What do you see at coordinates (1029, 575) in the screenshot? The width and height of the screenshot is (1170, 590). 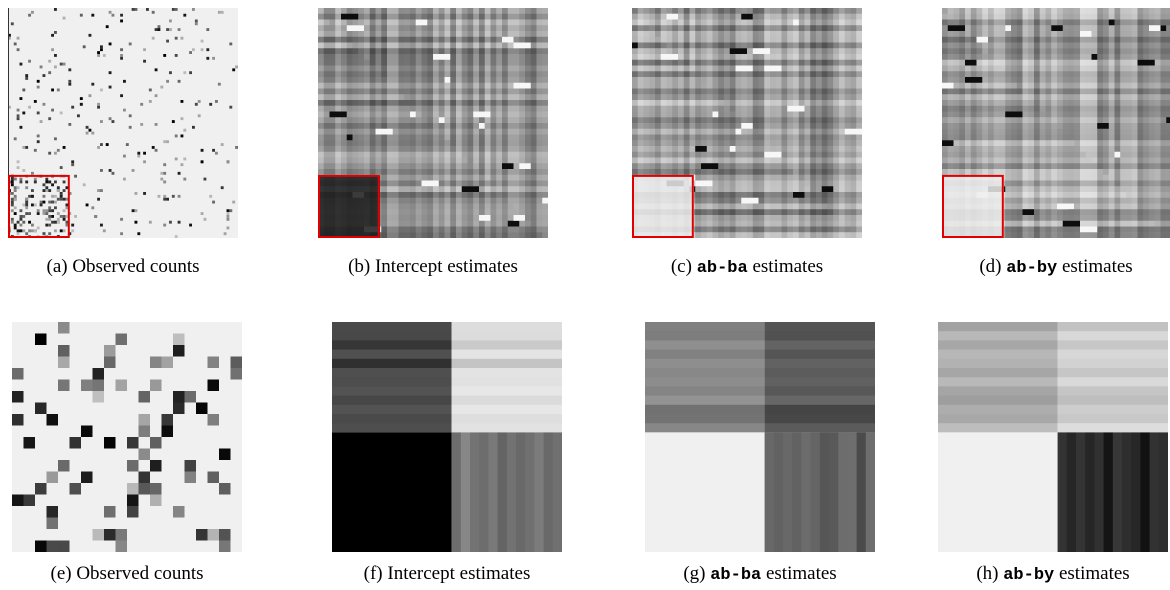 I see `caption-code: ab-by` at bounding box center [1029, 575].